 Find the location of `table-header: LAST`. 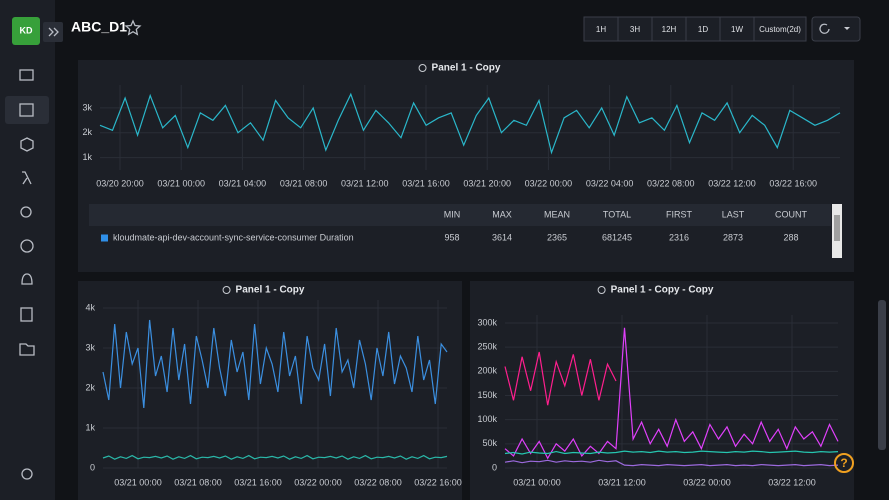

table-header: LAST is located at coordinates (733, 214).